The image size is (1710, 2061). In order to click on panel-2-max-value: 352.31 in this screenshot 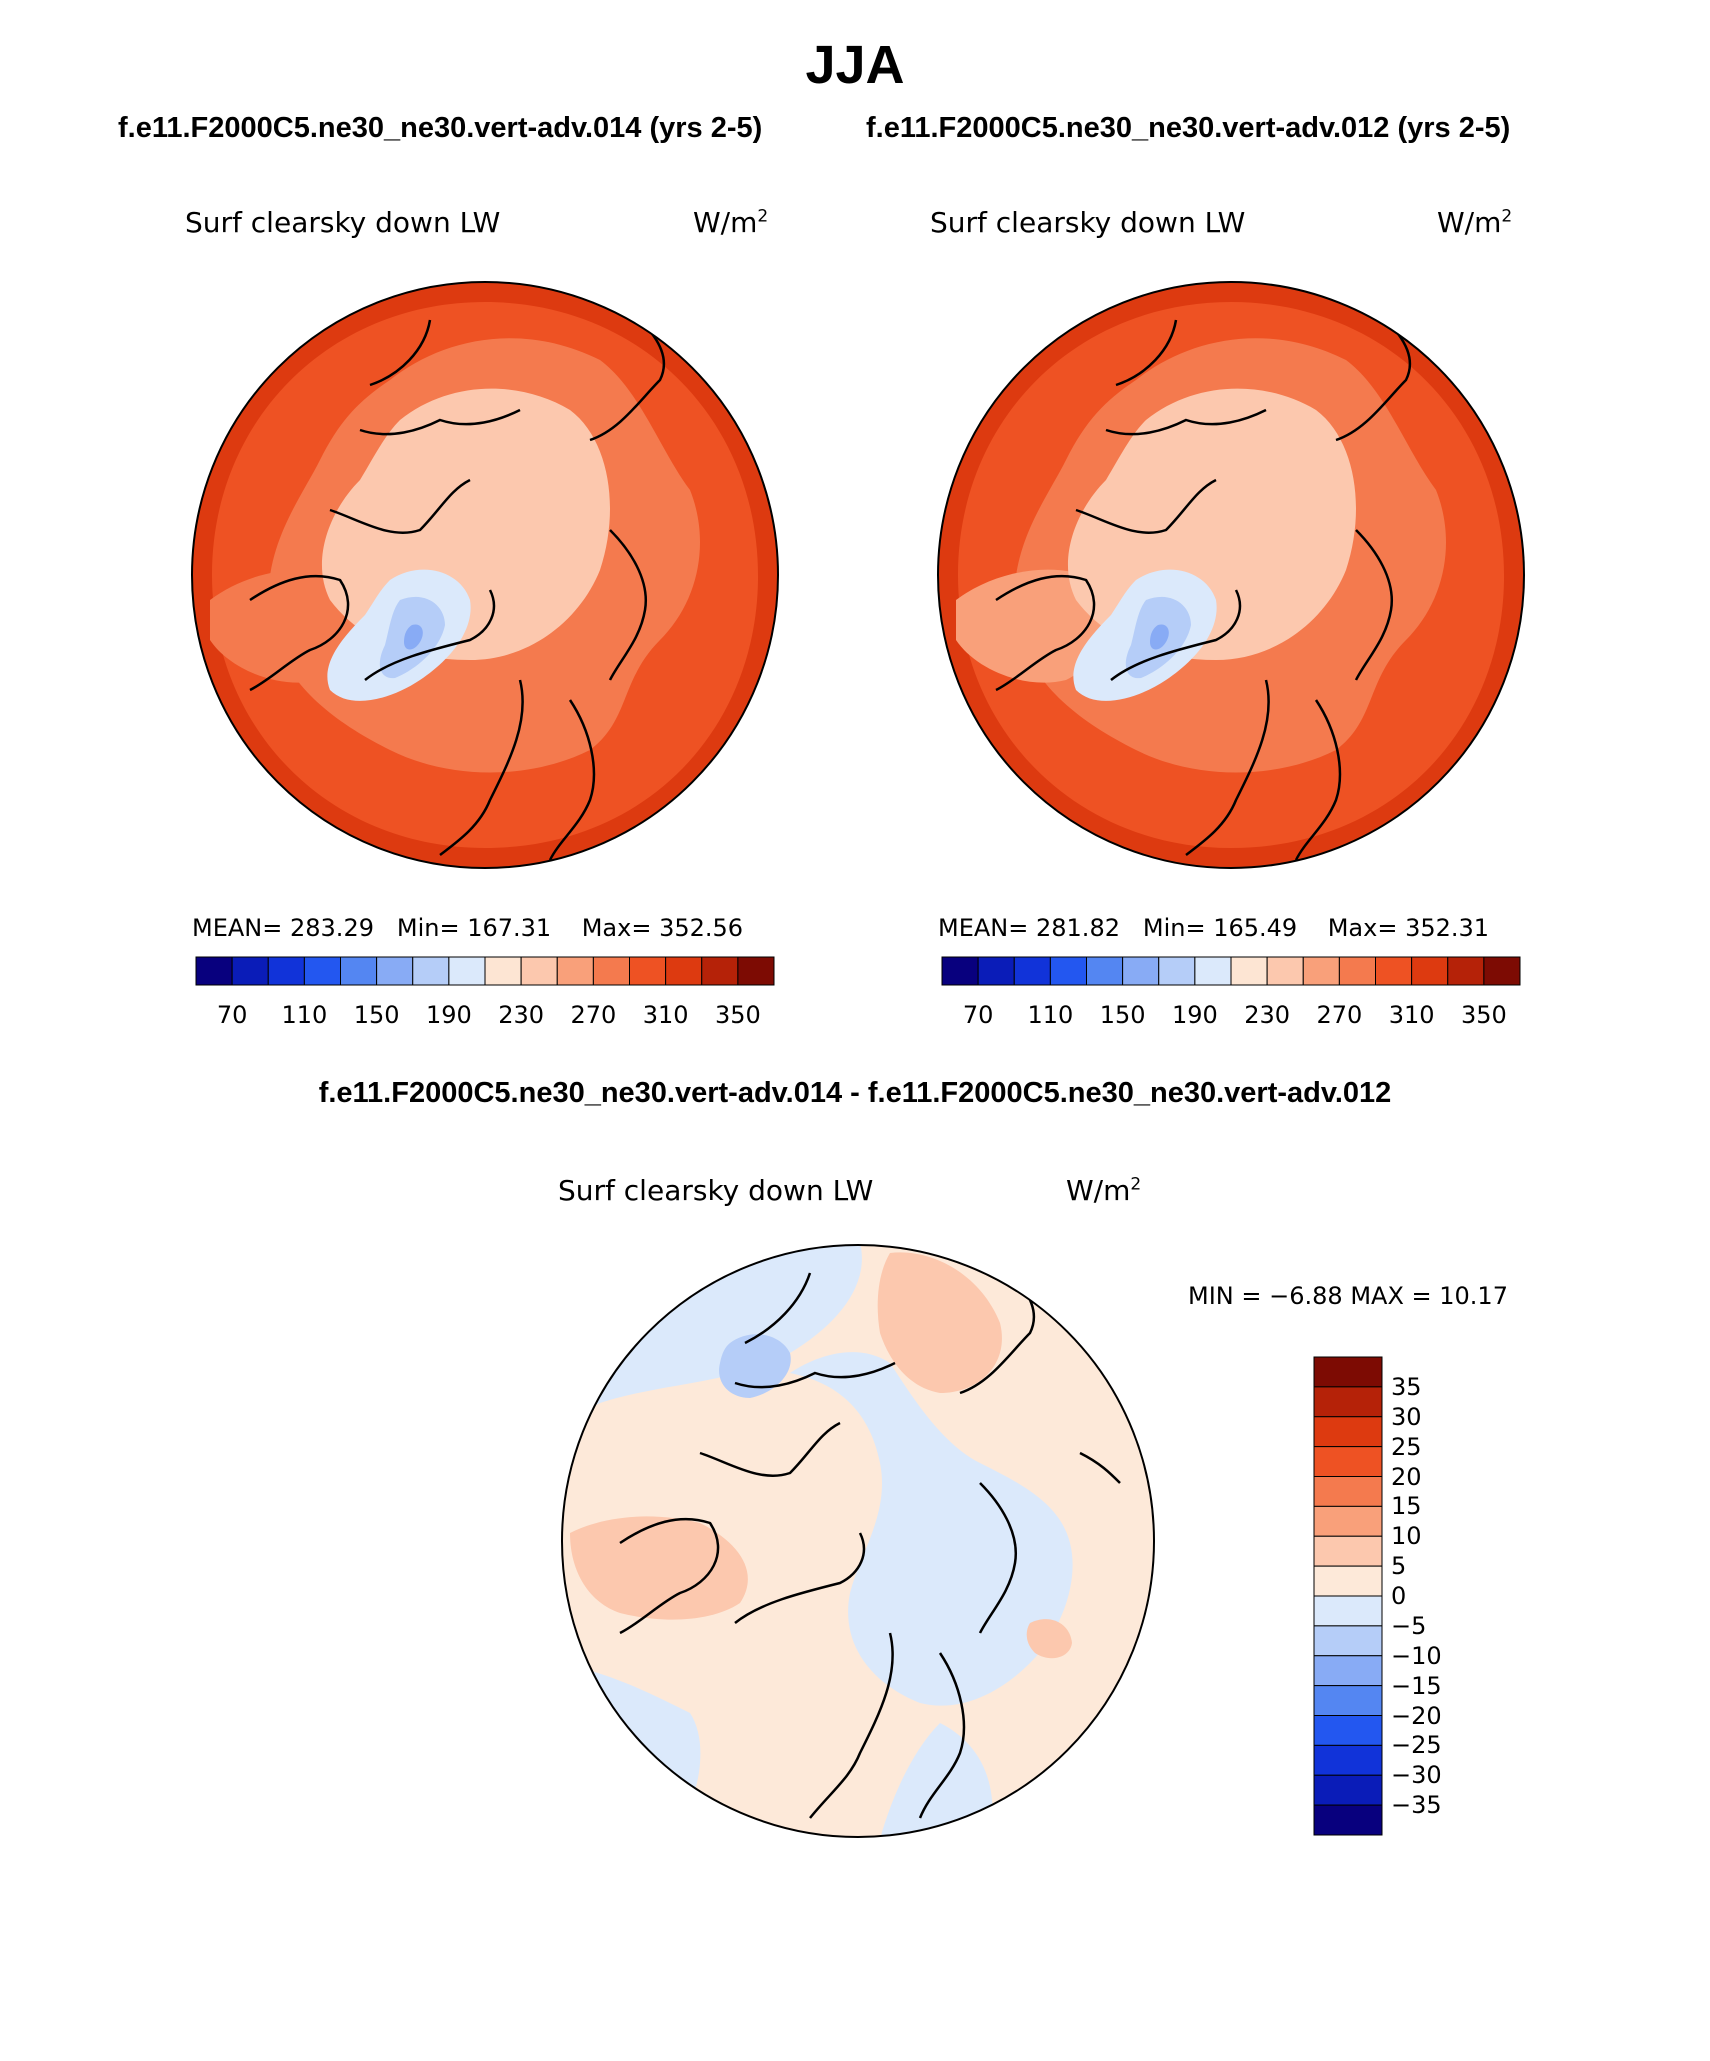, I will do `click(1447, 928)`.